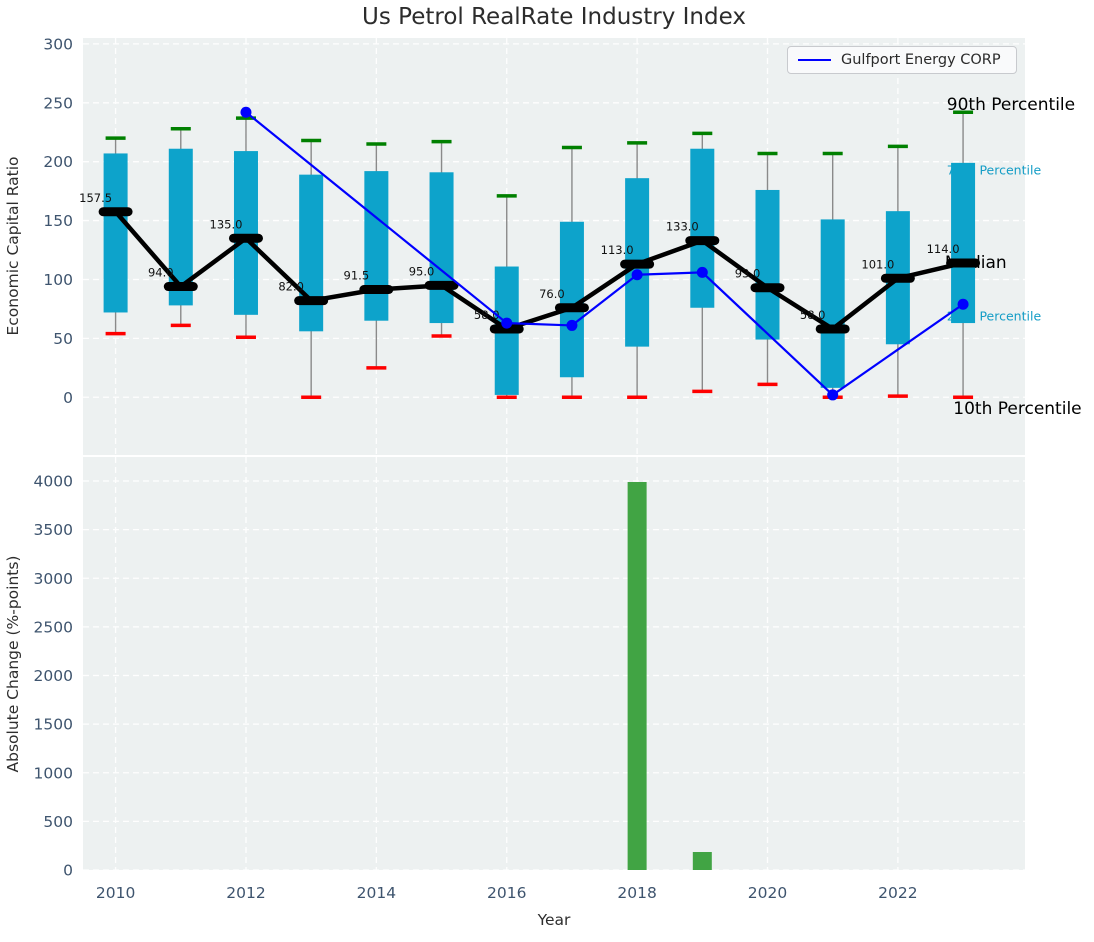  What do you see at coordinates (702, 241) in the screenshot?
I see `median-marker-2019` at bounding box center [702, 241].